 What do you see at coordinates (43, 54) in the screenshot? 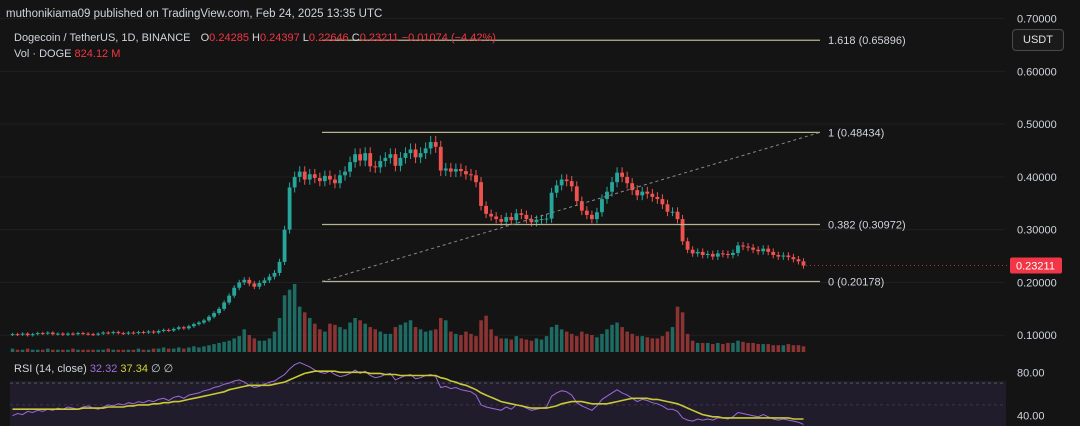
I see `volume-label: Vol · DOGE` at bounding box center [43, 54].